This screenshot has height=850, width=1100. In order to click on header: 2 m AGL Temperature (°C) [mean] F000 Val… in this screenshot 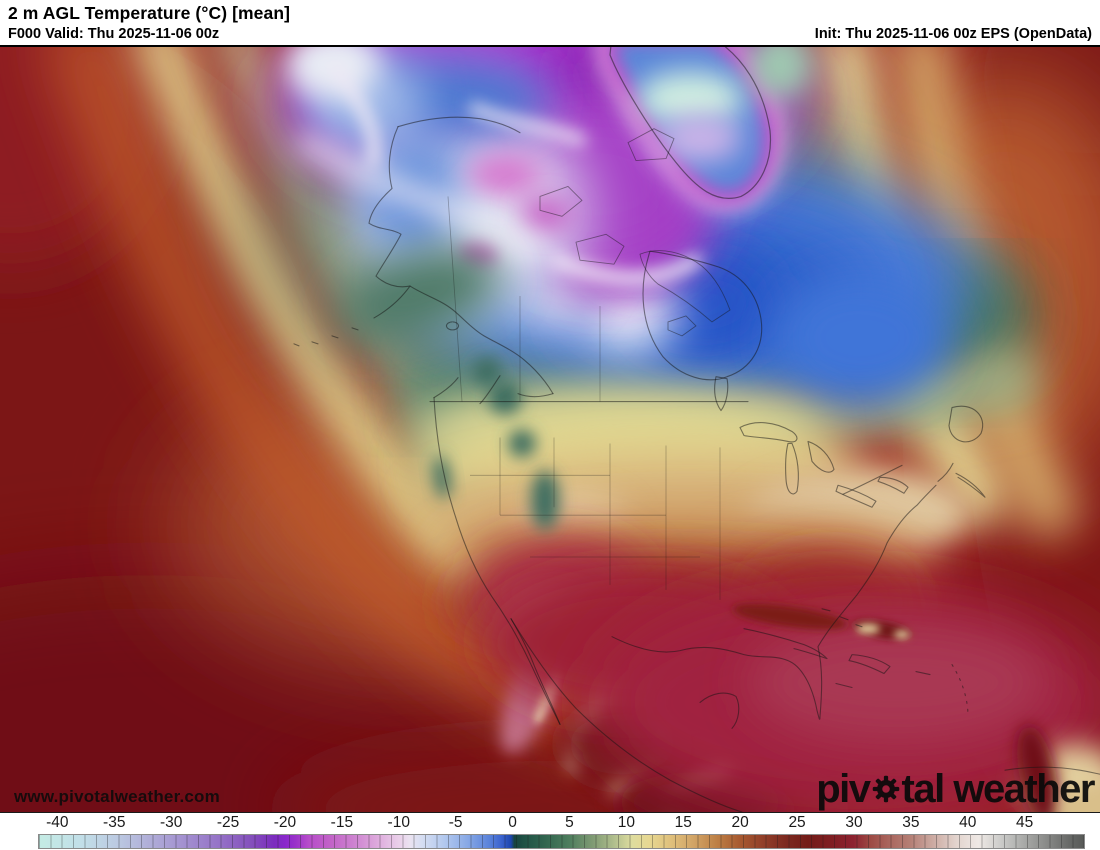, I will do `click(550, 22)`.